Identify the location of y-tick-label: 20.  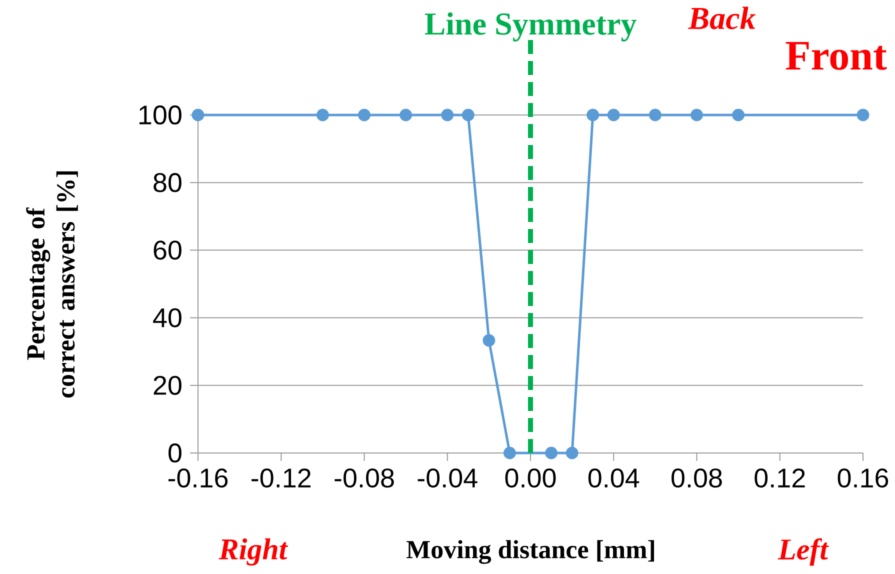
(168, 385).